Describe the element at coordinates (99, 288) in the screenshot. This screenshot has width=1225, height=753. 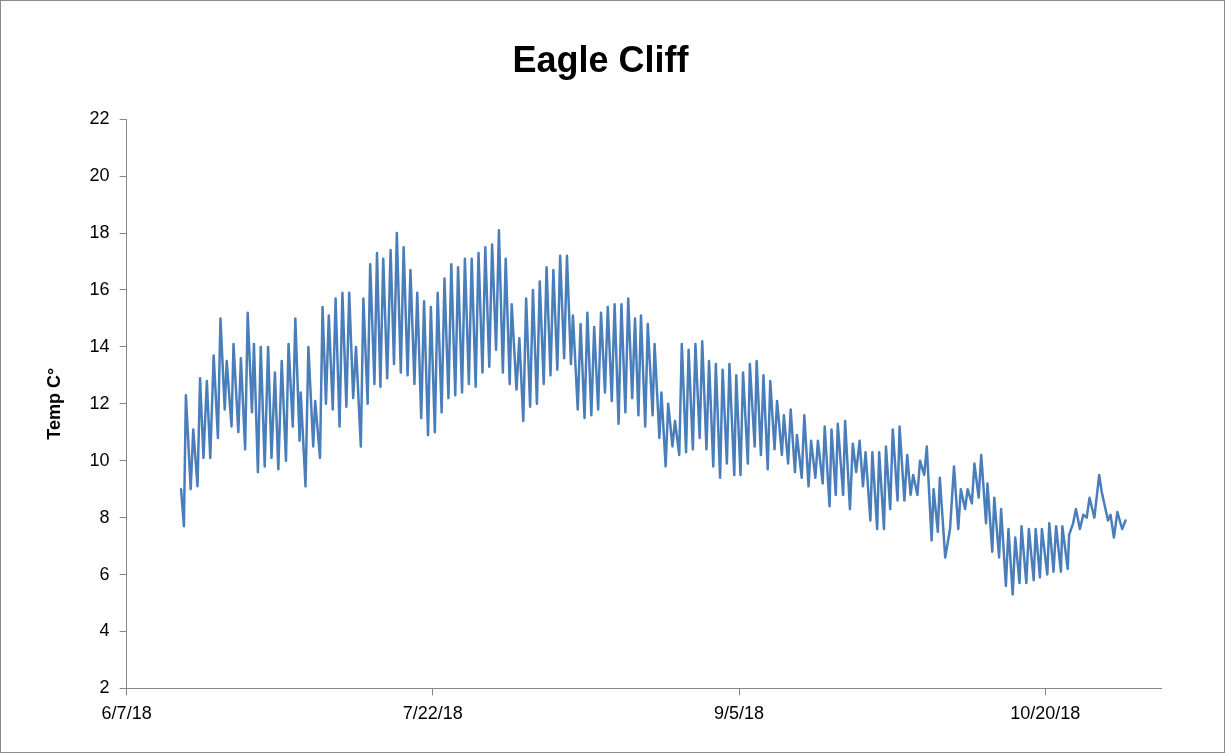
I see `y-tick-label: 16` at that location.